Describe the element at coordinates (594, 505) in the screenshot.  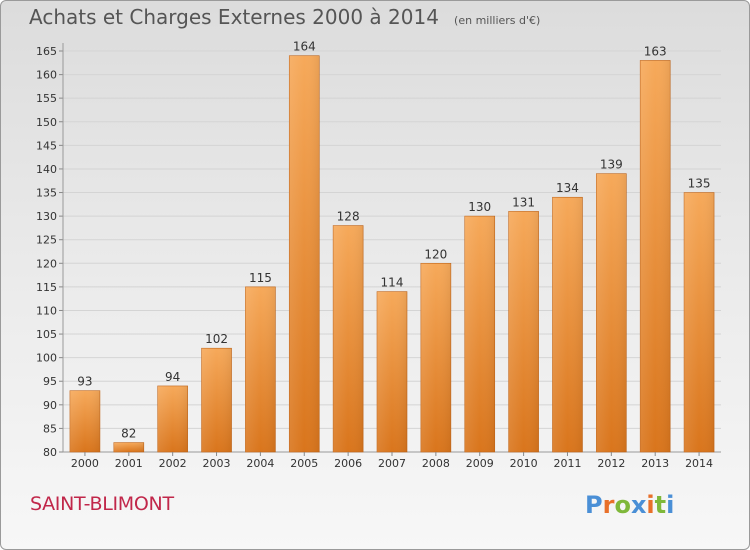
I see `logo-letter: P` at that location.